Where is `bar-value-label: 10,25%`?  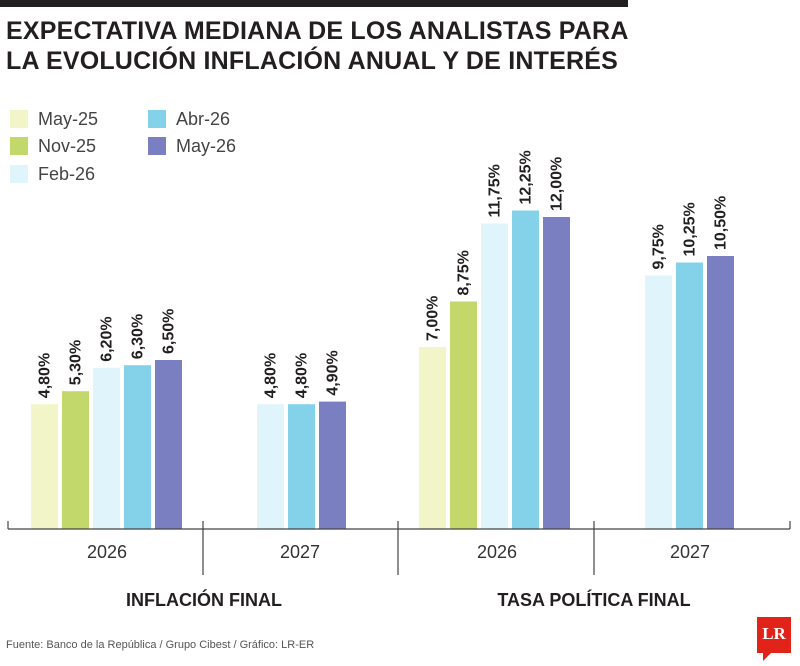
bar-value-label: 10,25% is located at coordinates (690, 229).